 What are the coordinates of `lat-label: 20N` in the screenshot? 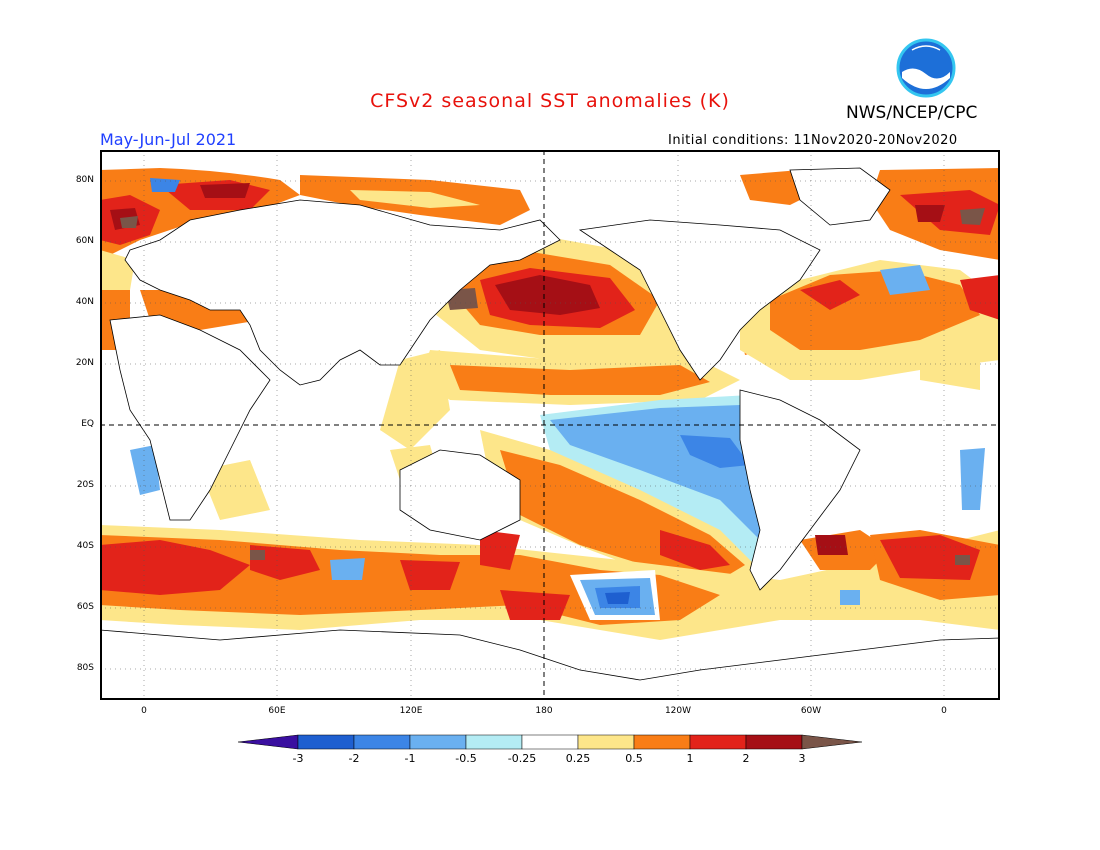 It's located at (84, 363).